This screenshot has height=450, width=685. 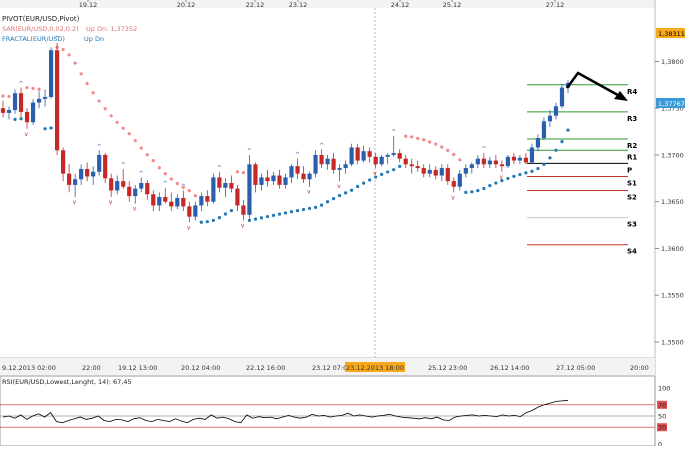 What do you see at coordinates (400, 5) in the screenshot?
I see `top-date-label: 24.12` at bounding box center [400, 5].